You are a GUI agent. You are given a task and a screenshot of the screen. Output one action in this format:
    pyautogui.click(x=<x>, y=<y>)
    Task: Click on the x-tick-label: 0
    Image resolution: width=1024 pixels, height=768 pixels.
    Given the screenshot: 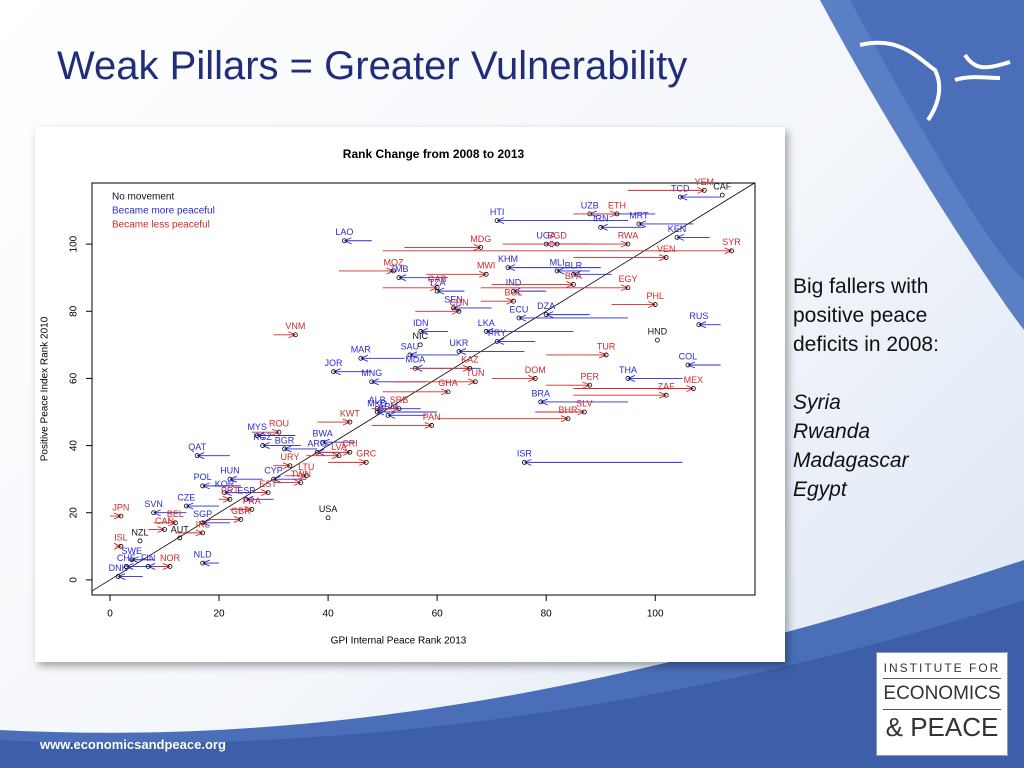 What is the action you would take?
    pyautogui.click(x=110, y=614)
    